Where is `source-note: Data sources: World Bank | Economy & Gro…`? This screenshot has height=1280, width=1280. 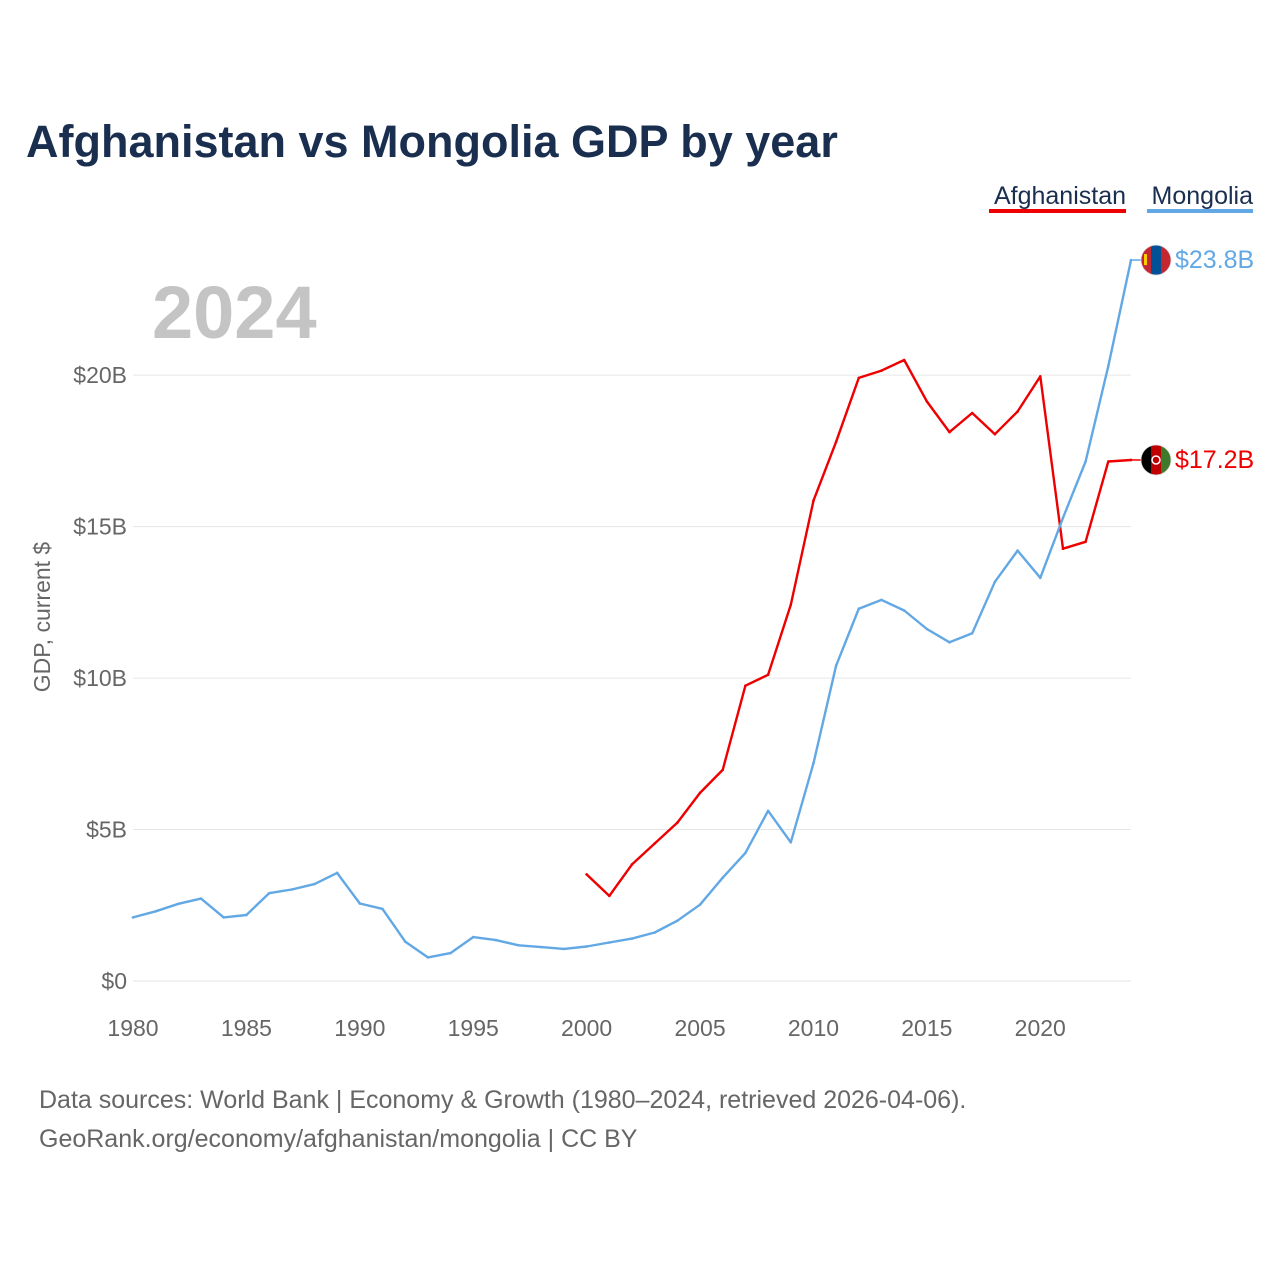 source-note: Data sources: World Bank | Economy & Gro… is located at coordinates (502, 1100).